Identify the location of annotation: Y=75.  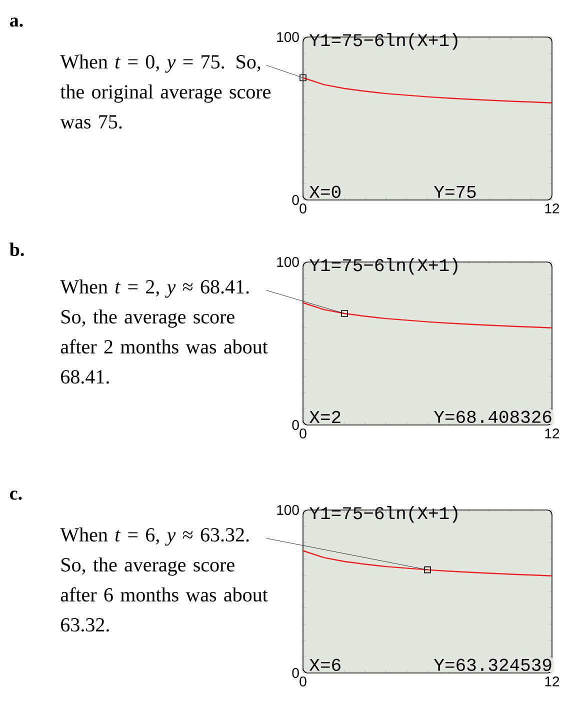
(455, 192).